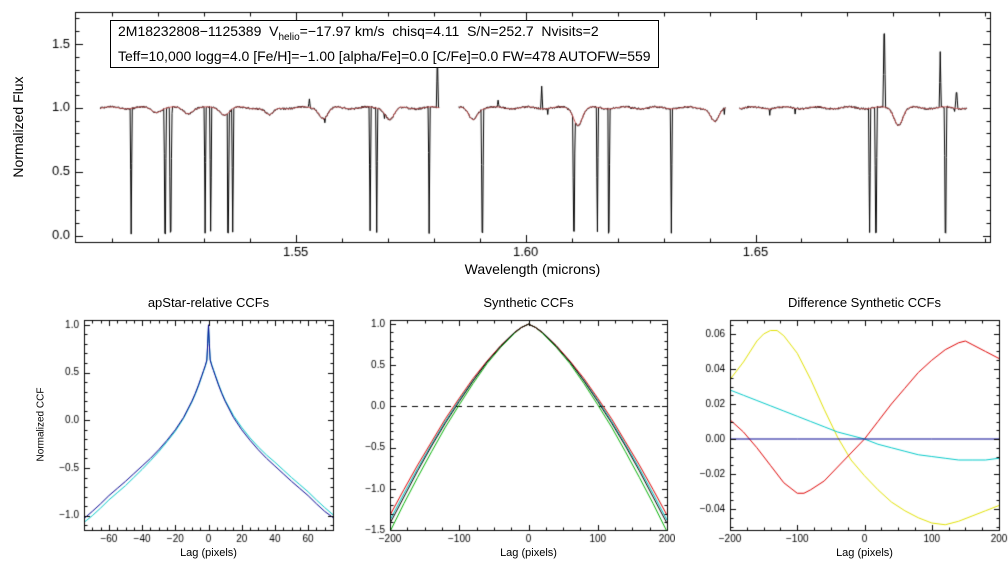 The image size is (1008, 576). What do you see at coordinates (208, 553) in the screenshot?
I see `apstar-ccf-x-axis-title: Lag (pixels)` at bounding box center [208, 553].